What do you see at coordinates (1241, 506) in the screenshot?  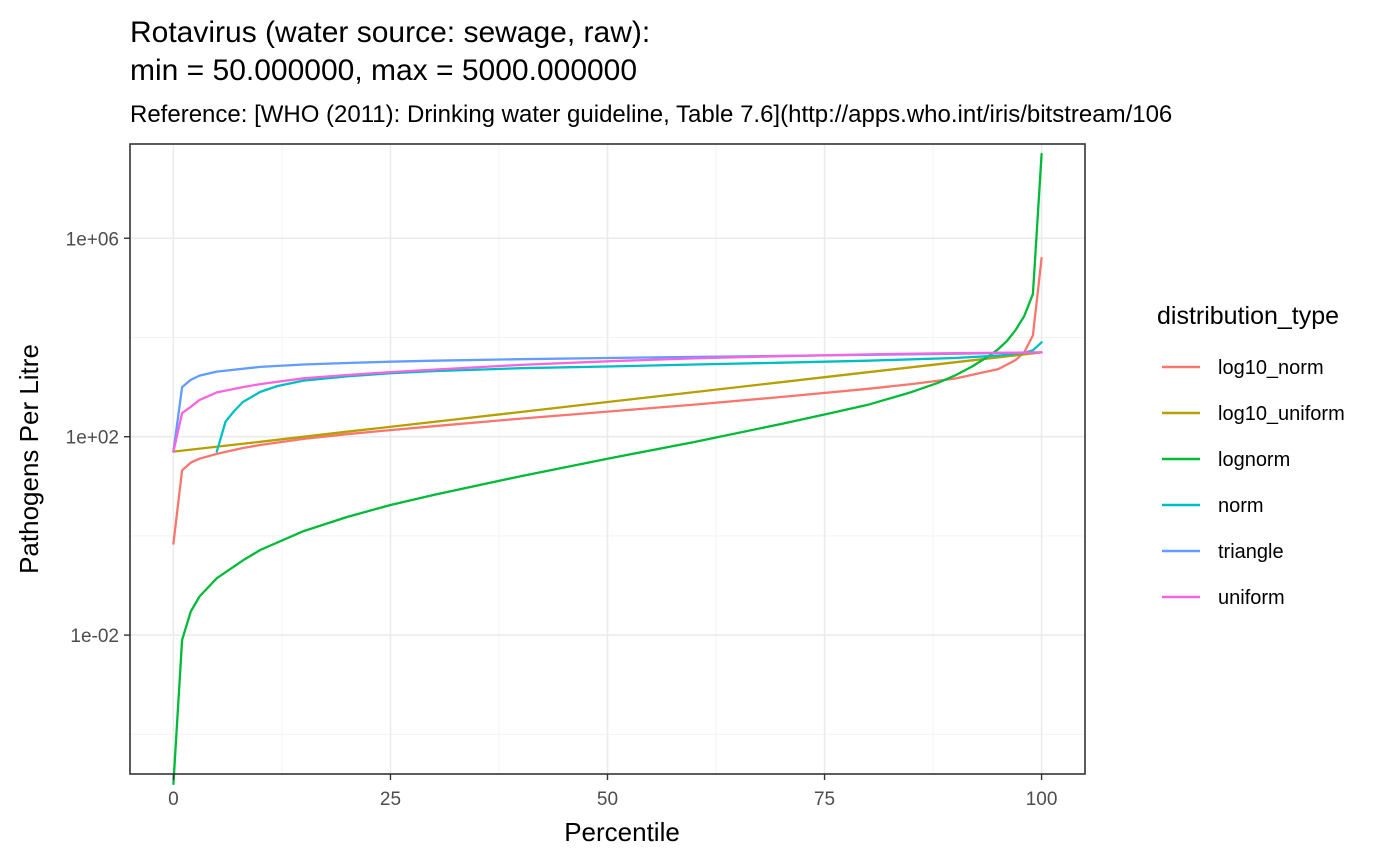 I see `legend-label-norm: norm` at bounding box center [1241, 506].